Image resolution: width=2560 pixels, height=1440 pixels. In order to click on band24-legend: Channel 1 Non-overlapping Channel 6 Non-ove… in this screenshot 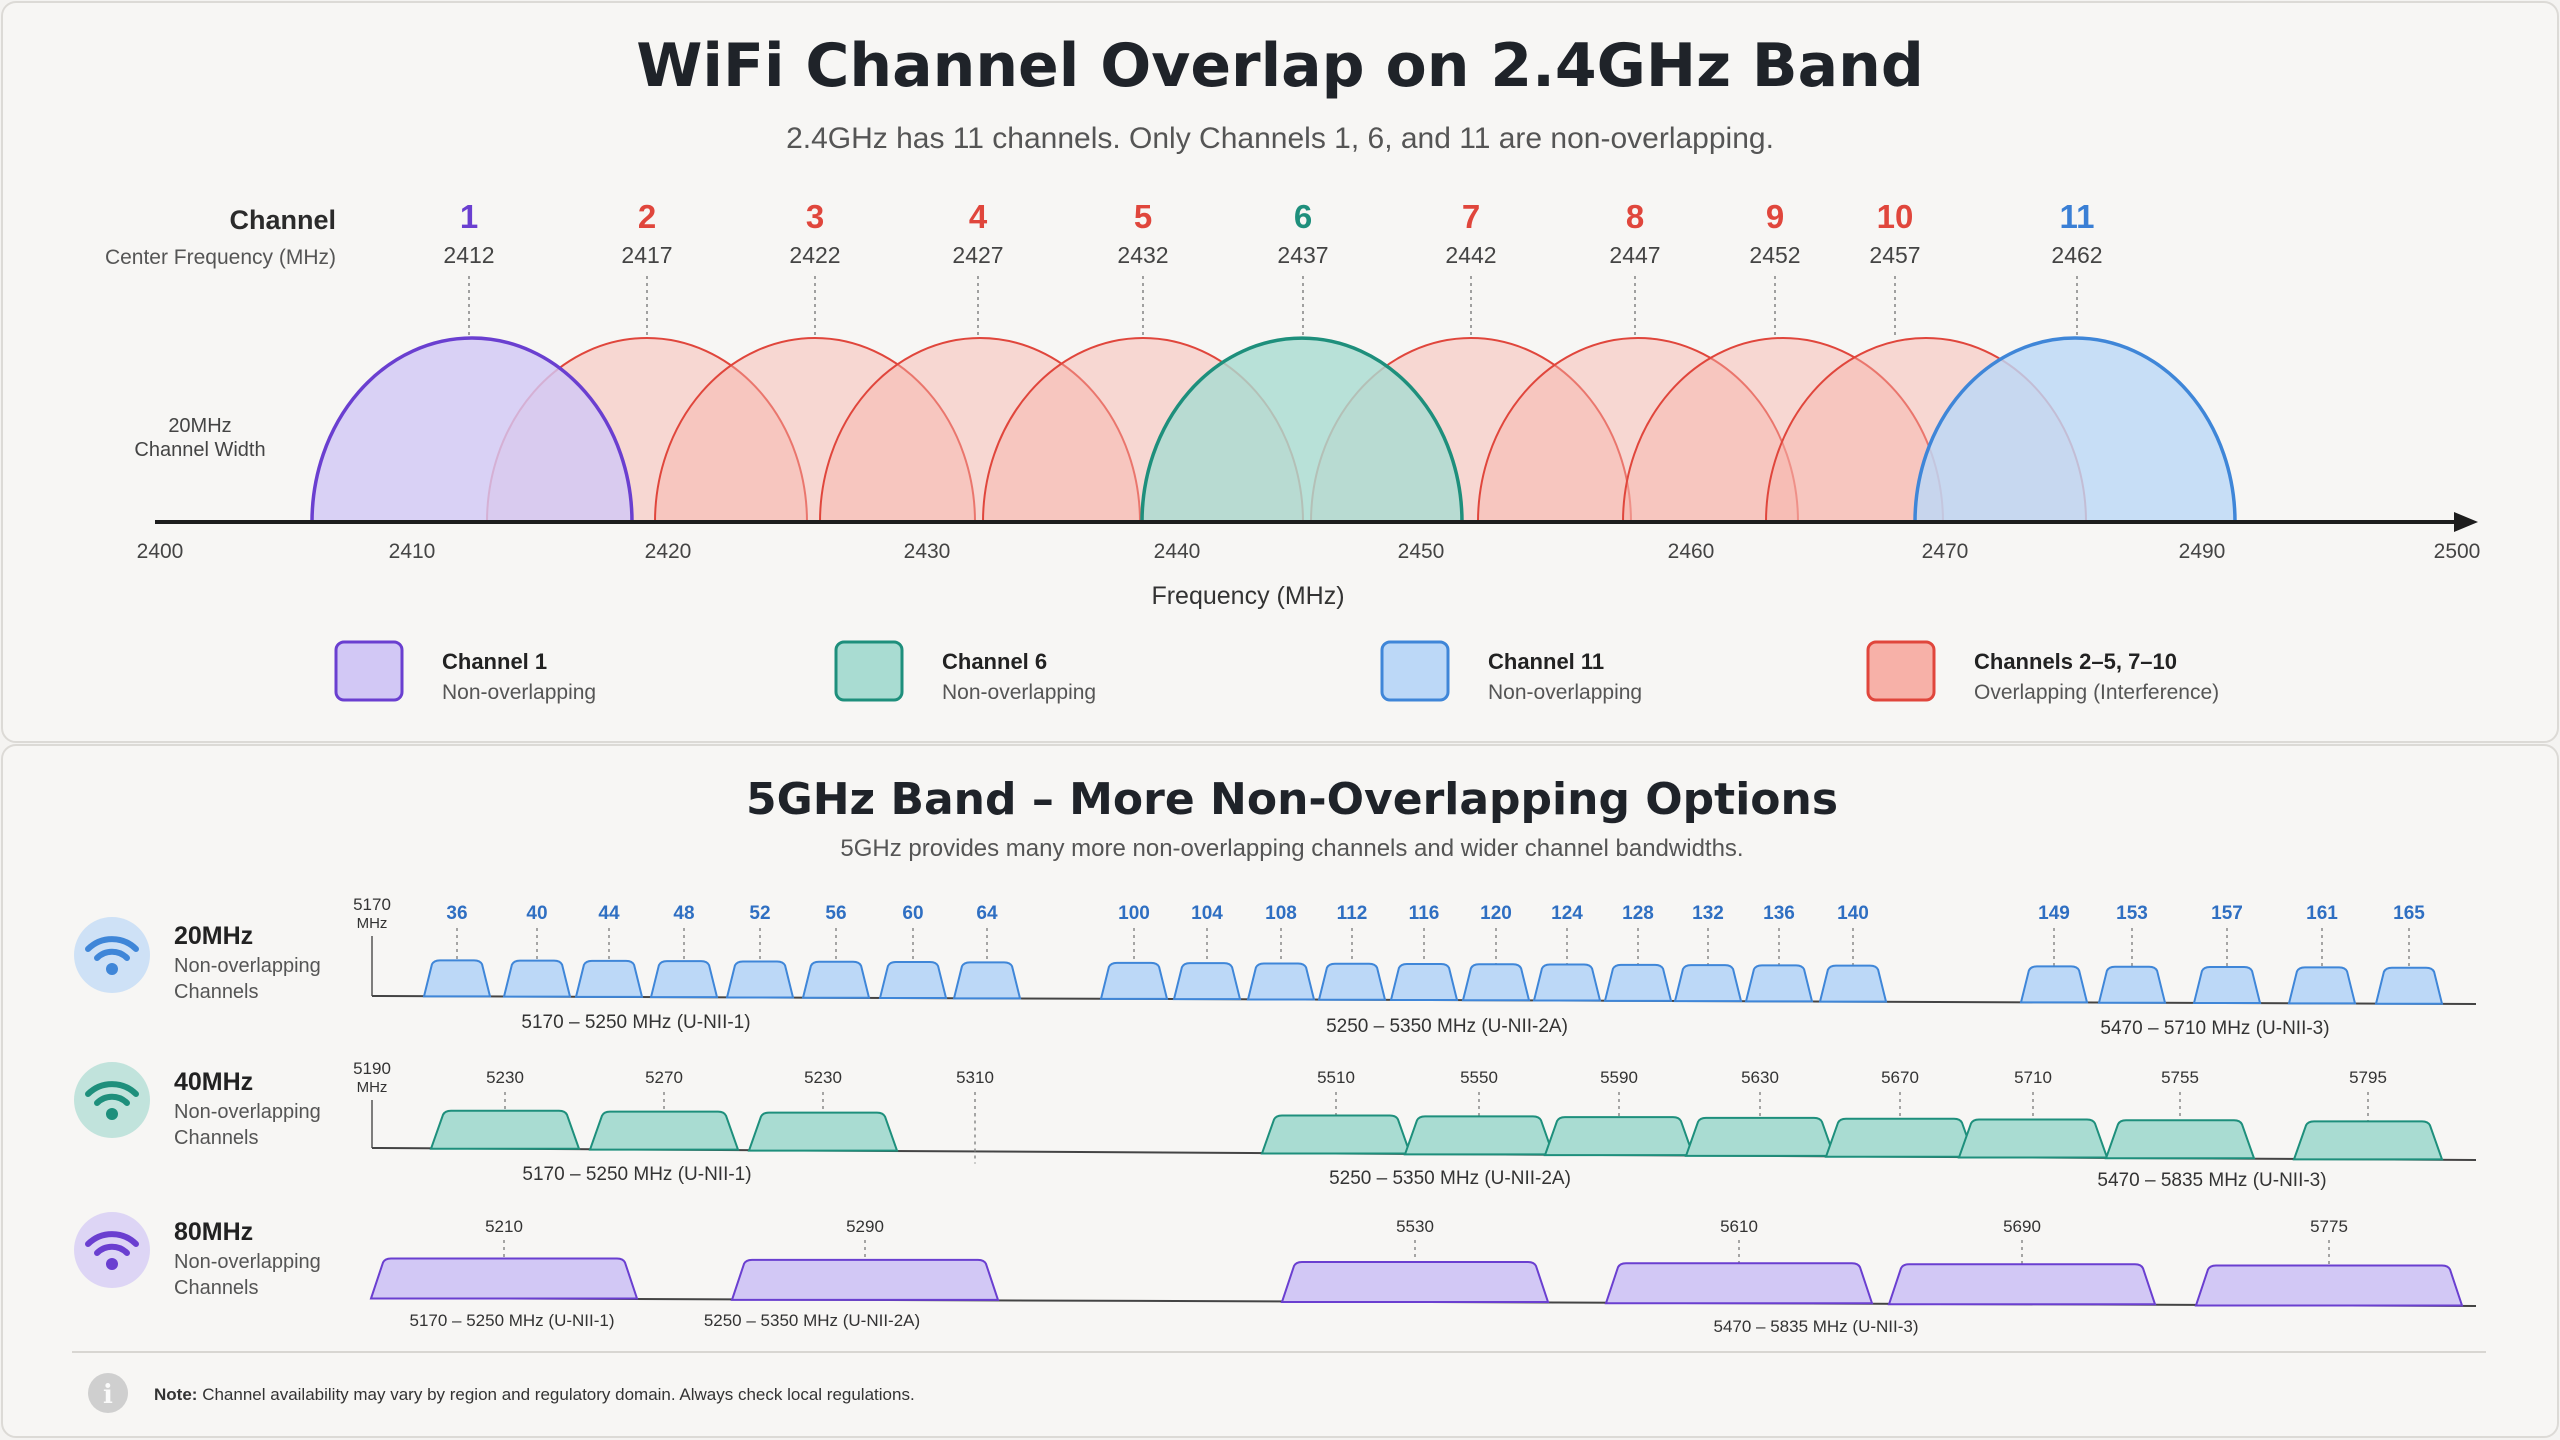, I will do `click(1276, 672)`.